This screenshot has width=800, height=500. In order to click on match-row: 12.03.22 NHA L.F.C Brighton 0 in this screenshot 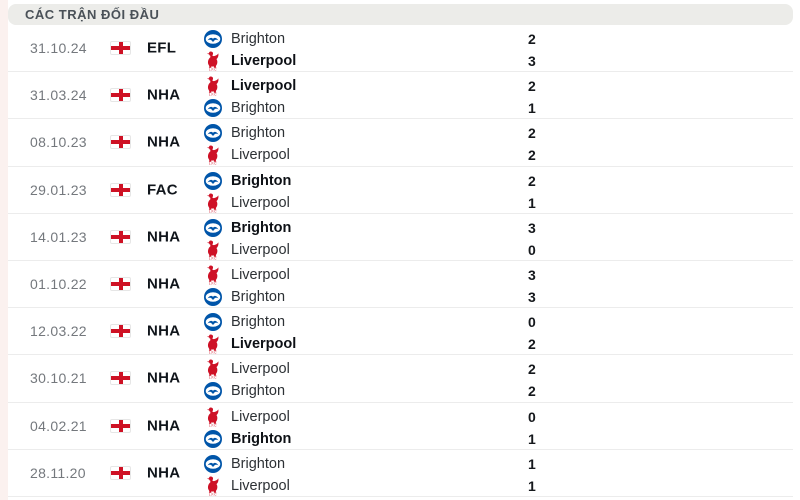, I will do `click(400, 332)`.